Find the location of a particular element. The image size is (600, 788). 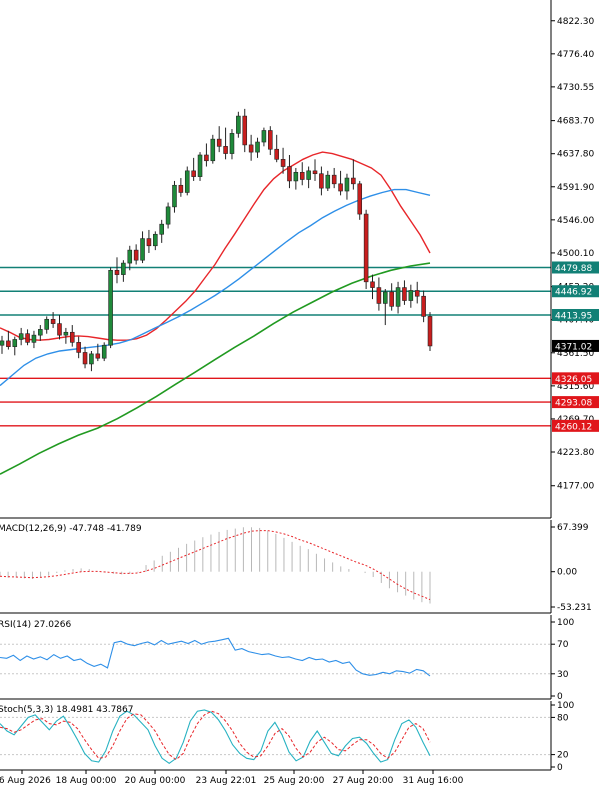

macd-tick-label: 0.00 is located at coordinates (567, 573).